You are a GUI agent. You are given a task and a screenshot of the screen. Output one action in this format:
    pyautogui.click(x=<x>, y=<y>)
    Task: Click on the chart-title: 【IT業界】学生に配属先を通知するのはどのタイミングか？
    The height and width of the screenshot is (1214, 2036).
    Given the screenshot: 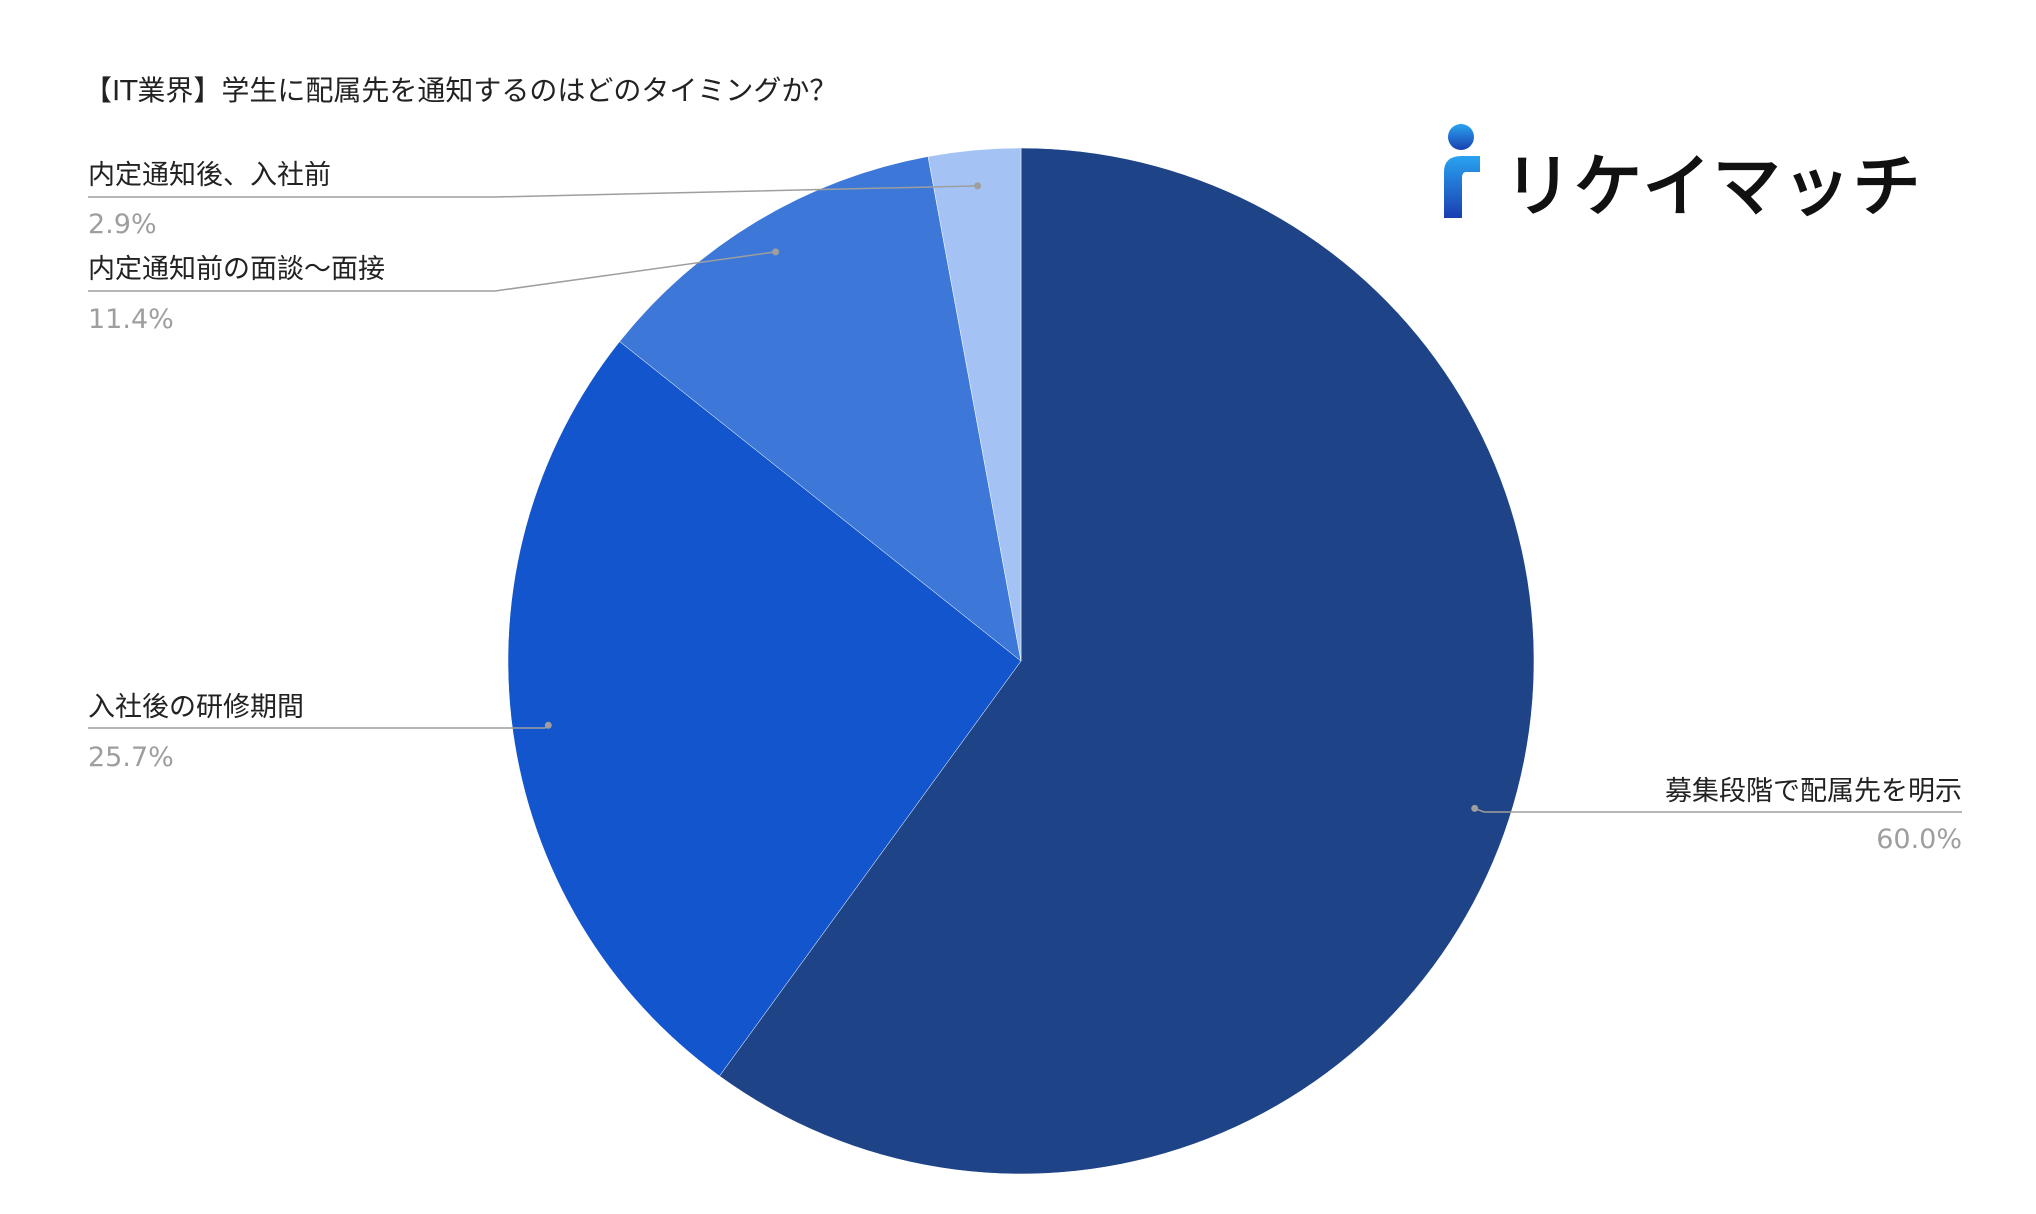 What is the action you would take?
    pyautogui.click(x=460, y=90)
    